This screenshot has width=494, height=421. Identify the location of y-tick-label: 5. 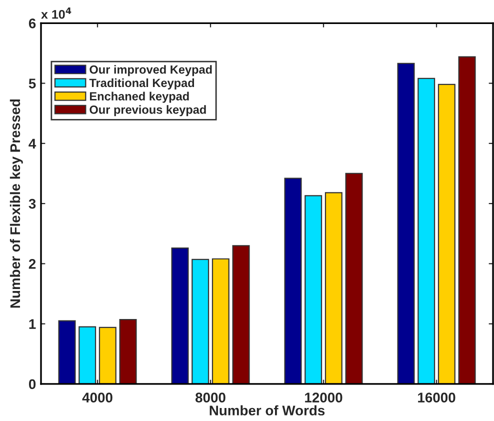
(32, 83).